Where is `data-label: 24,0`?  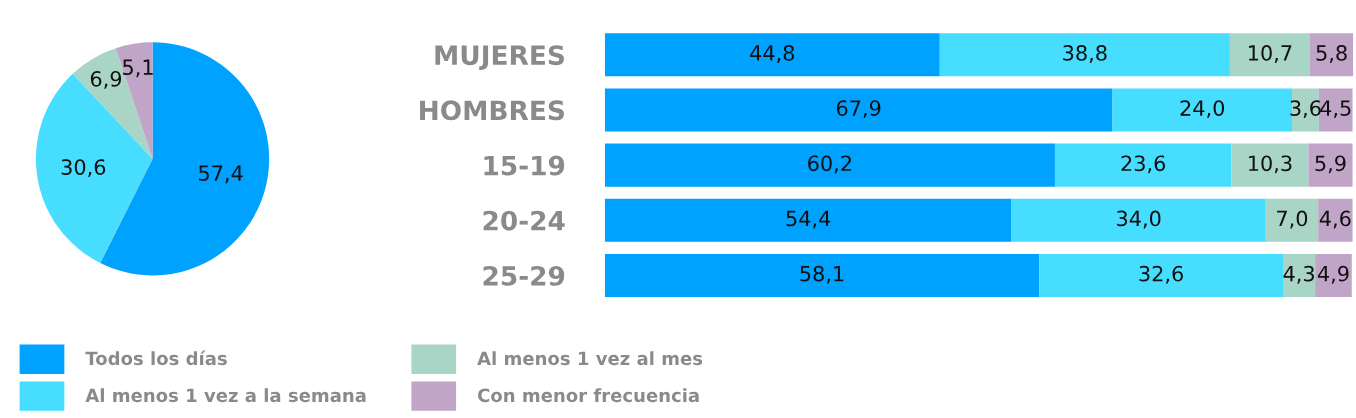
data-label: 24,0 is located at coordinates (1202, 109).